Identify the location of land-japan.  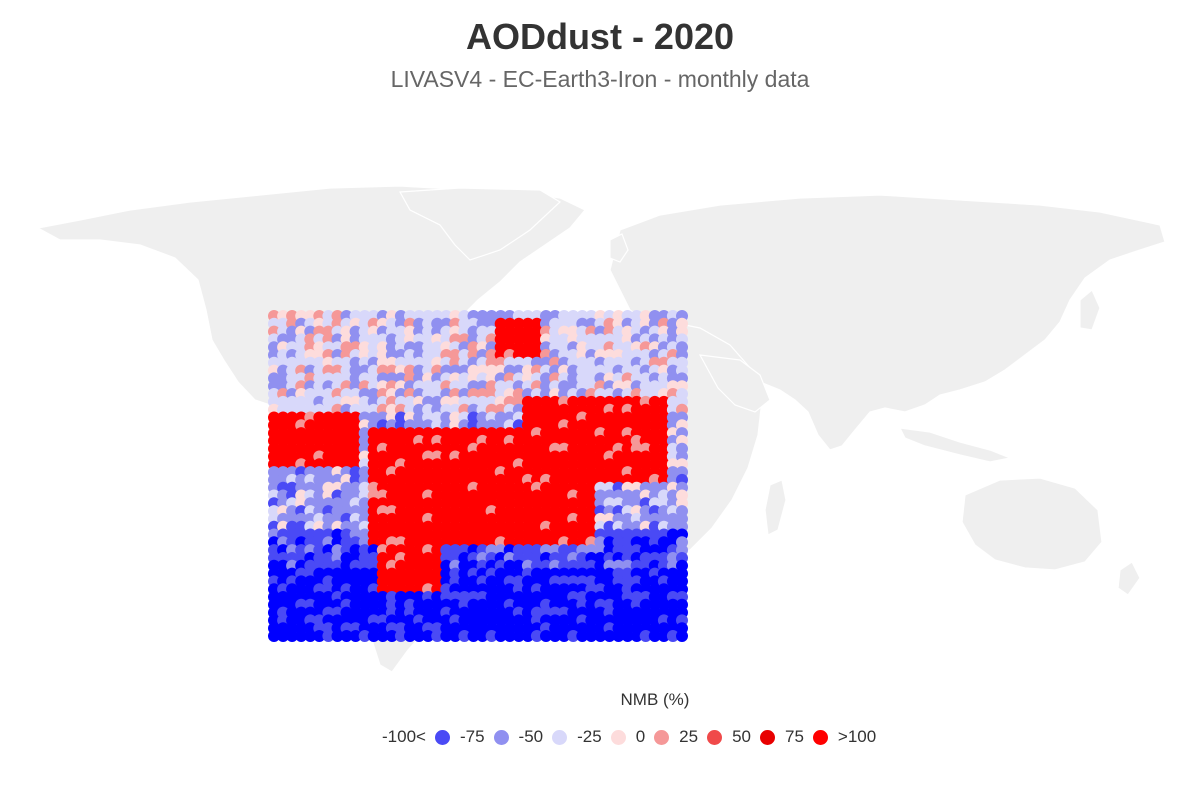
(1090, 310).